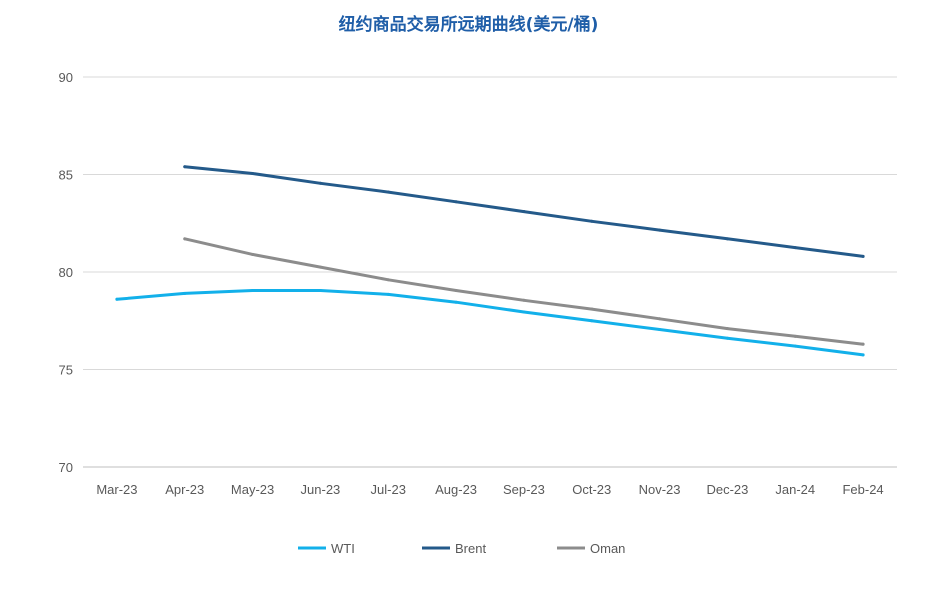 This screenshot has width=937, height=601. Describe the element at coordinates (66, 467) in the screenshot. I see `y-tick-label: 70` at that location.